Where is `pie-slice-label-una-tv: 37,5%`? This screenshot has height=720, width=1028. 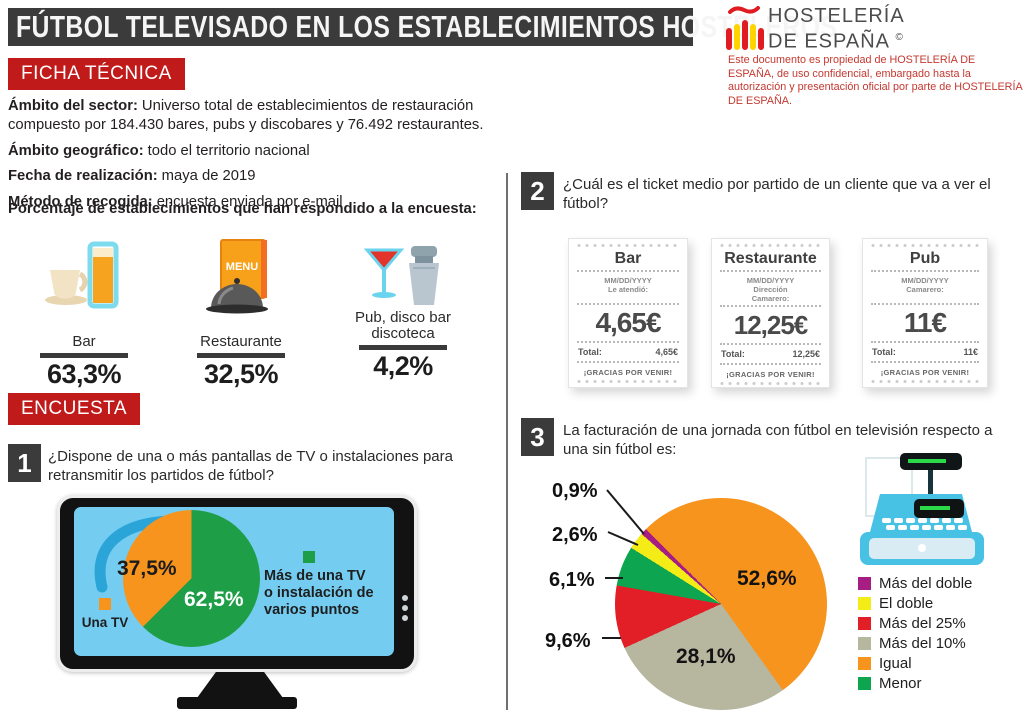 pie-slice-label-una-tv: 37,5% is located at coordinates (147, 568).